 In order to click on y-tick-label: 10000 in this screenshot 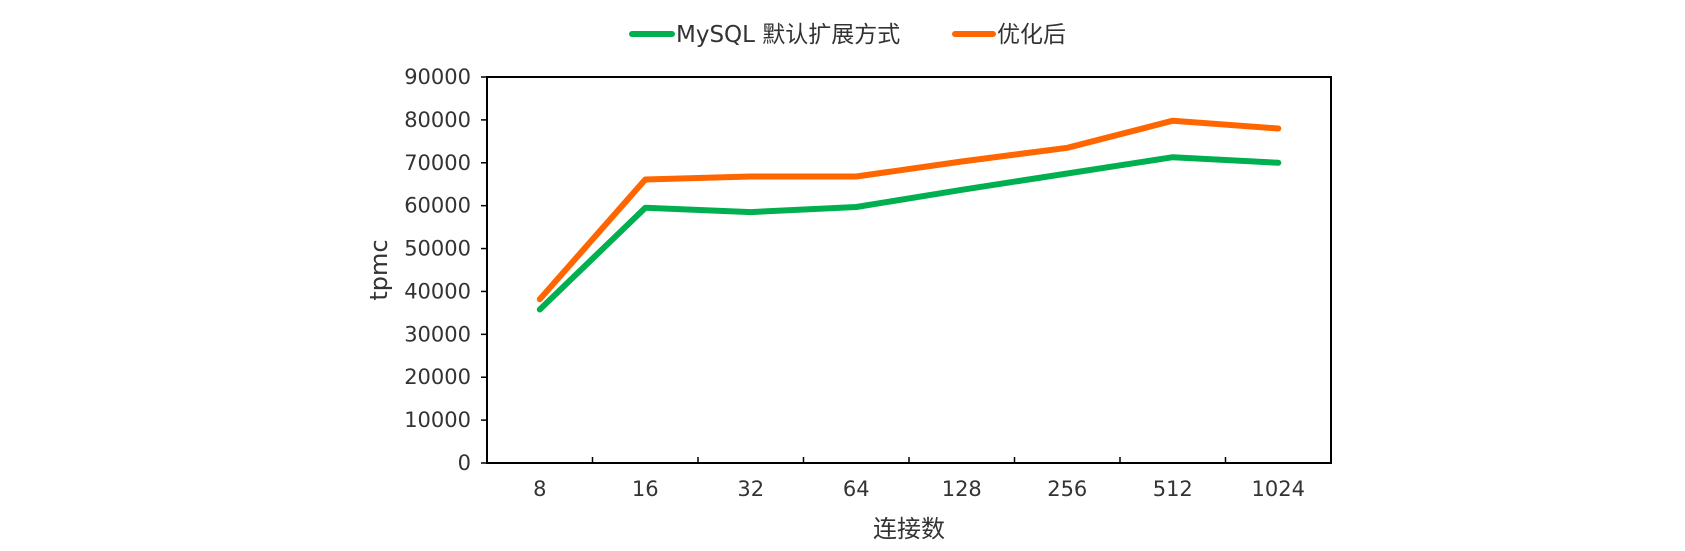, I will do `click(437, 420)`.